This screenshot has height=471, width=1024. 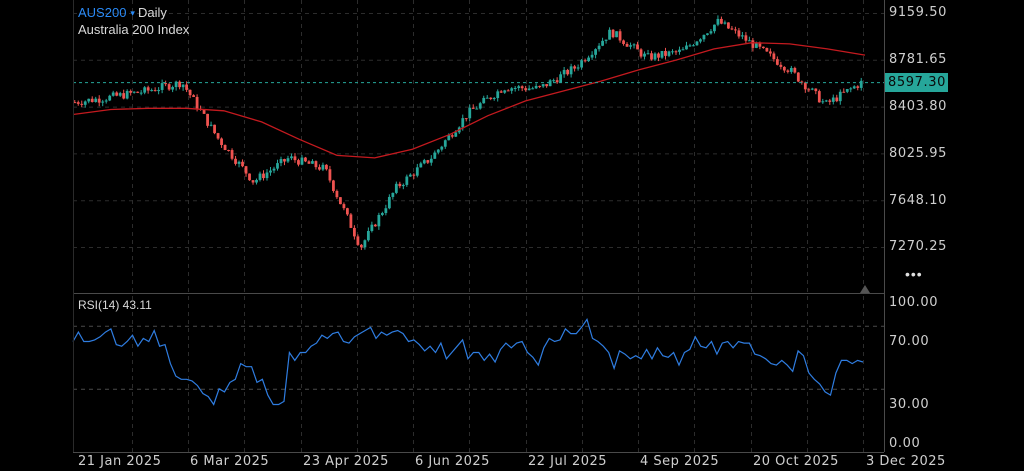 What do you see at coordinates (568, 461) in the screenshot?
I see `time-label: 22 Jul 2025` at bounding box center [568, 461].